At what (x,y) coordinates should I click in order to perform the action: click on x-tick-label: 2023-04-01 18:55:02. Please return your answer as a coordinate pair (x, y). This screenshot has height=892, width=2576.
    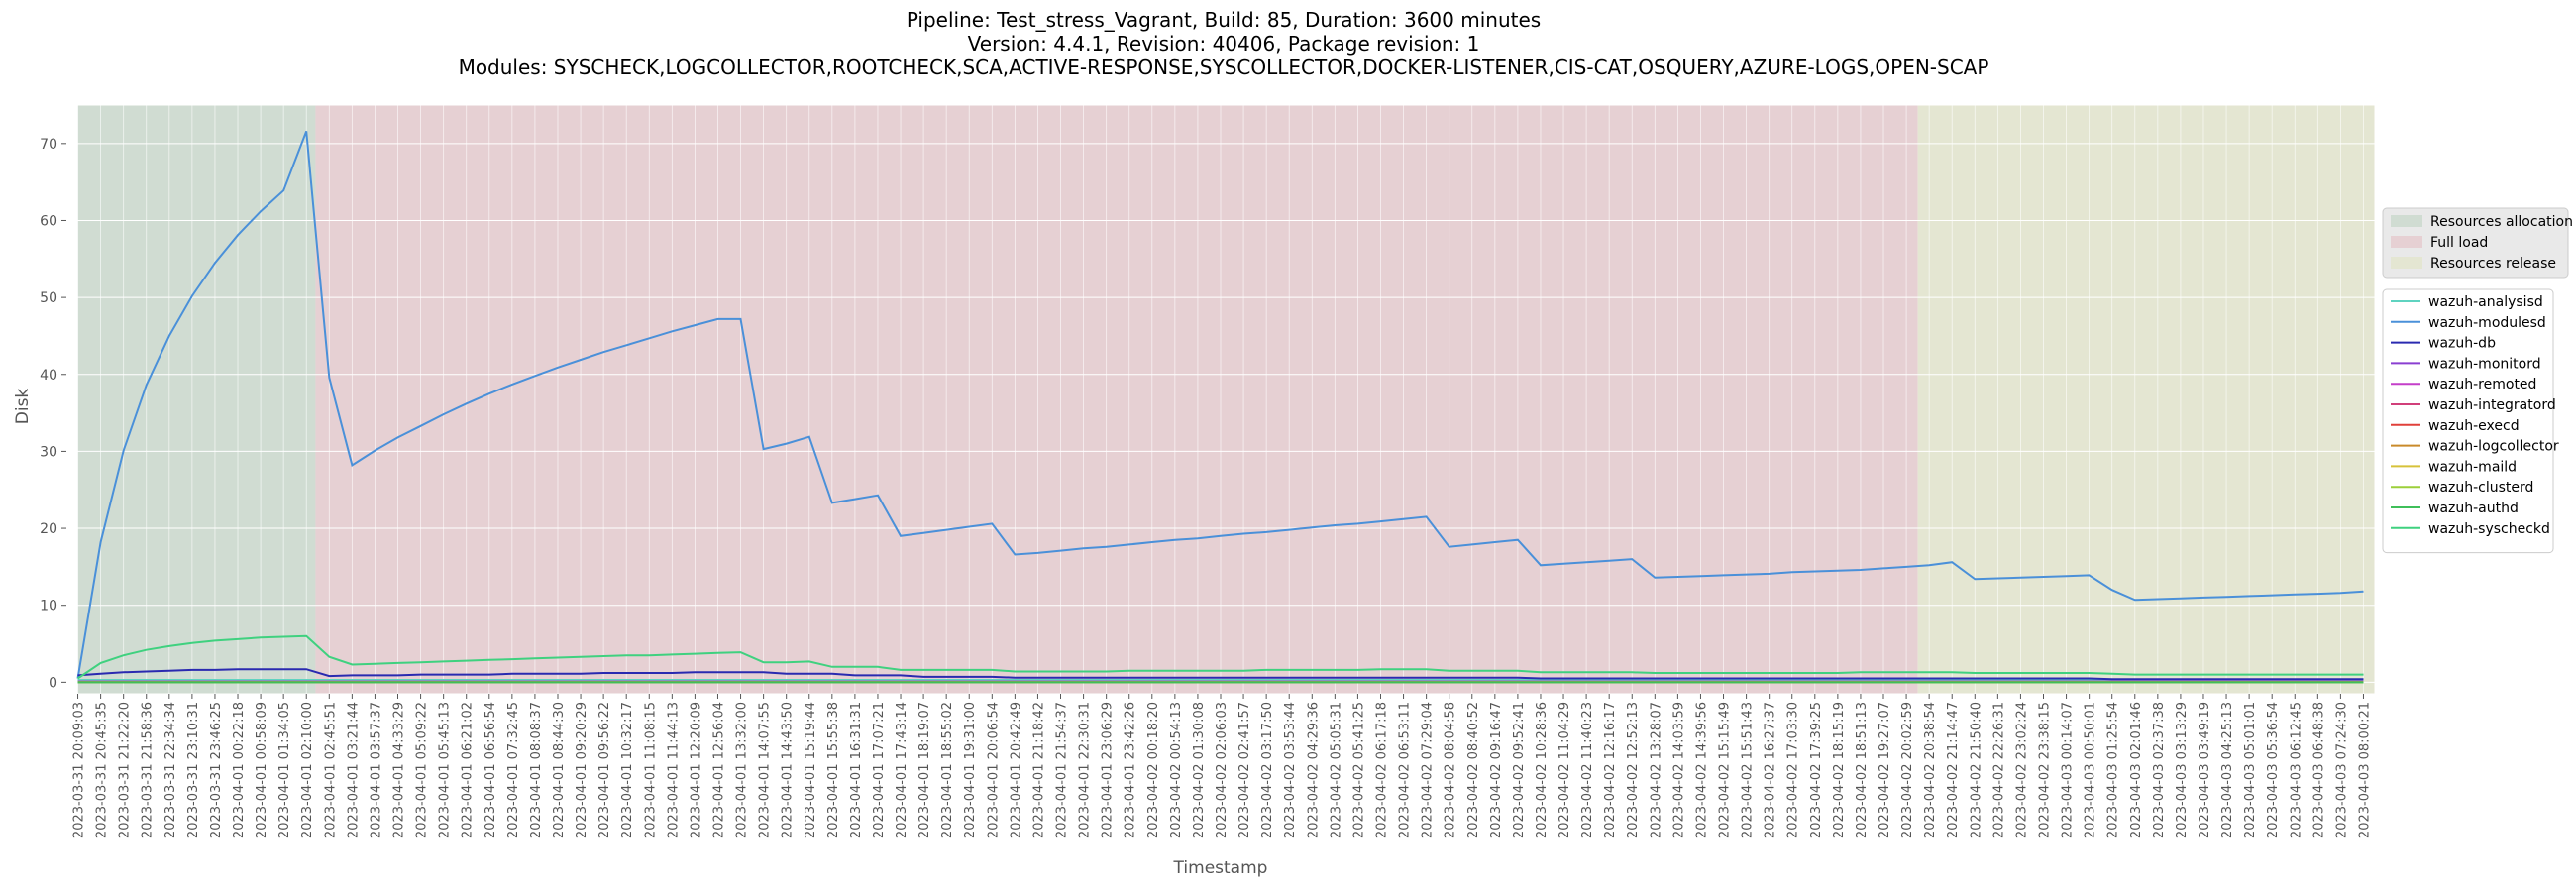
    Looking at the image, I should click on (947, 770).